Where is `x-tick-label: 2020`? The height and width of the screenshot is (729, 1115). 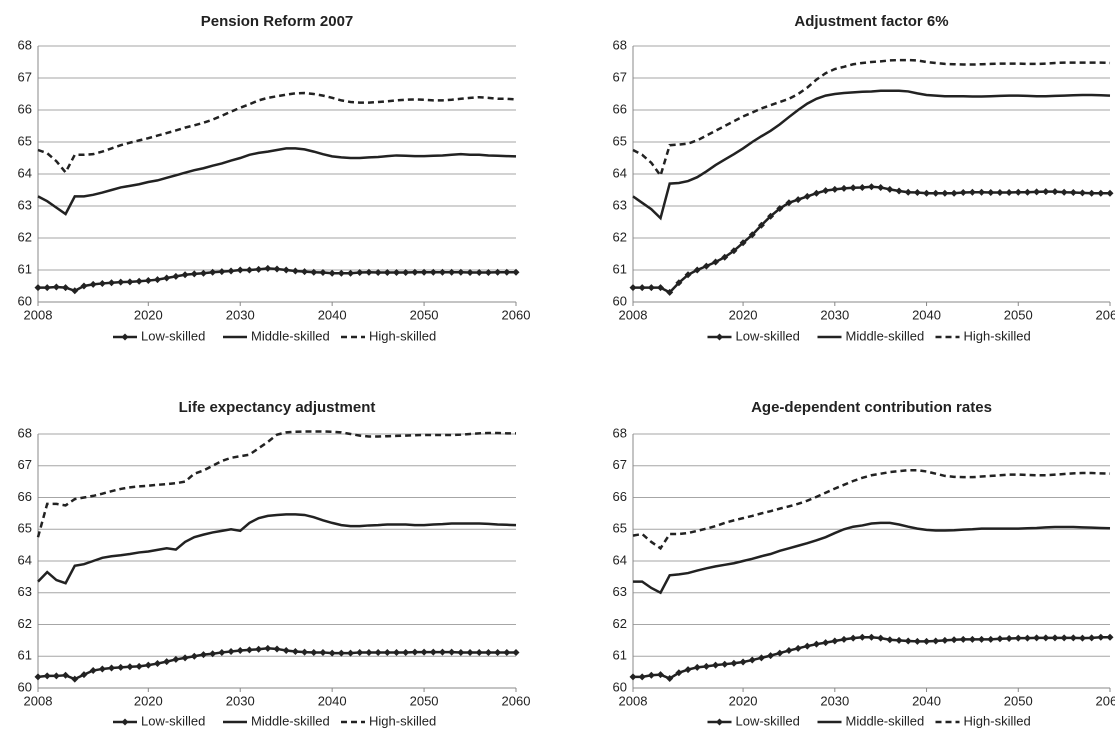 x-tick-label: 2020 is located at coordinates (148, 314).